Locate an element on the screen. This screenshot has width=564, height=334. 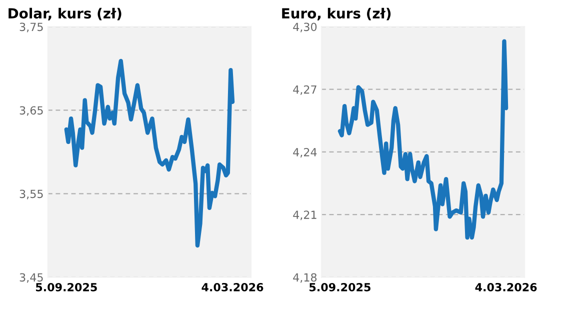
y-tick-label: 3,55 is located at coordinates (31, 195).